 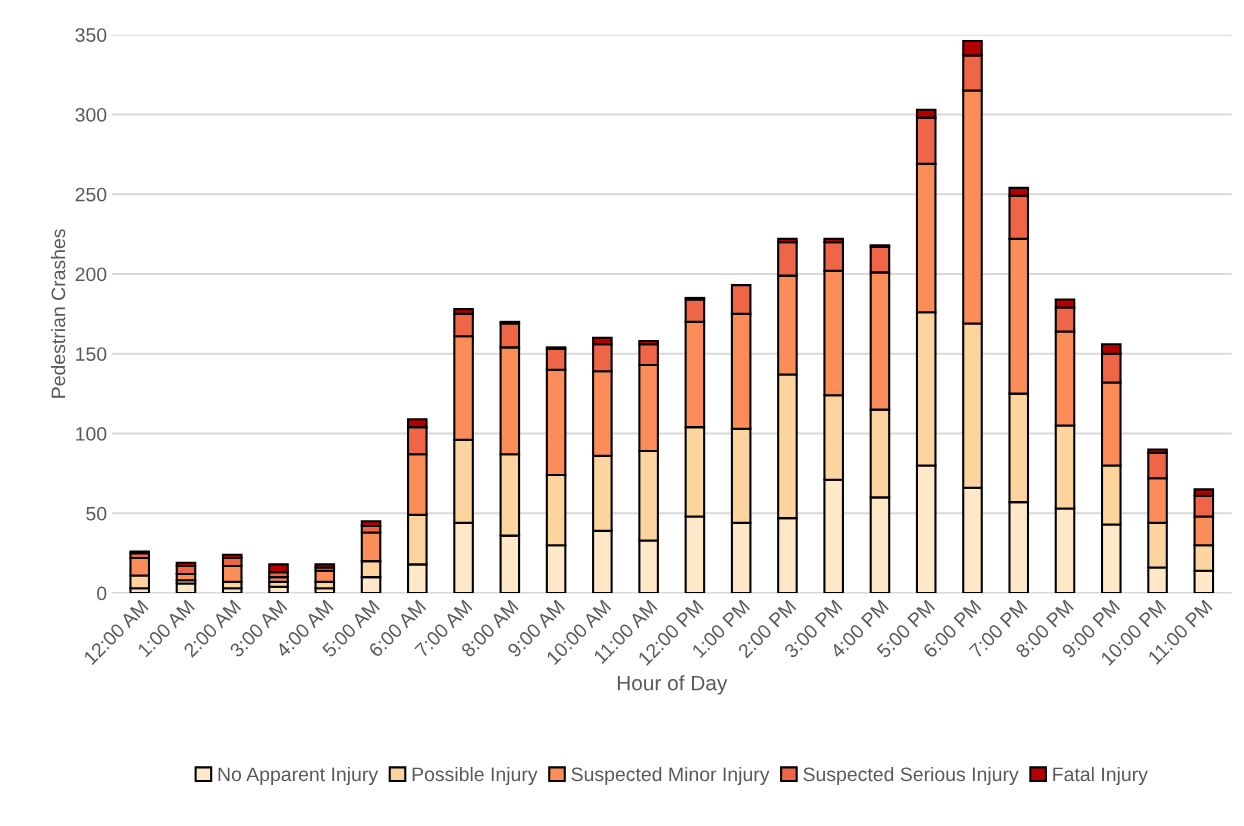 I want to click on legend-label: Suspected Minor Injury, so click(x=670, y=776).